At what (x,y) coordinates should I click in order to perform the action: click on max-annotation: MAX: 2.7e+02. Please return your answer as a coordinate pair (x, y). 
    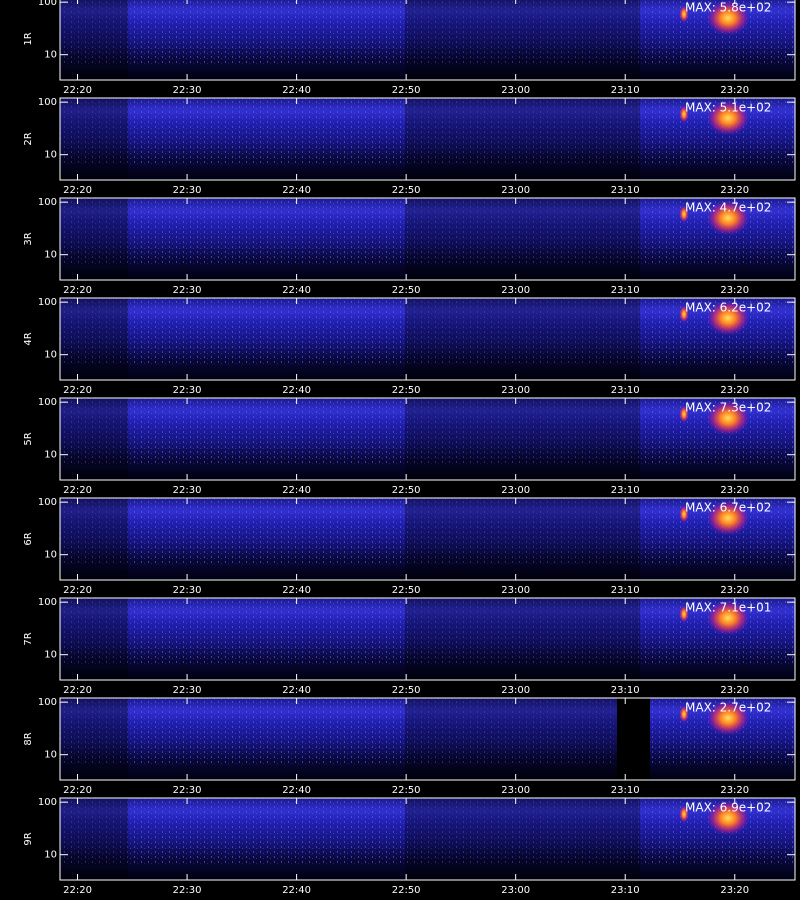
    Looking at the image, I should click on (728, 708).